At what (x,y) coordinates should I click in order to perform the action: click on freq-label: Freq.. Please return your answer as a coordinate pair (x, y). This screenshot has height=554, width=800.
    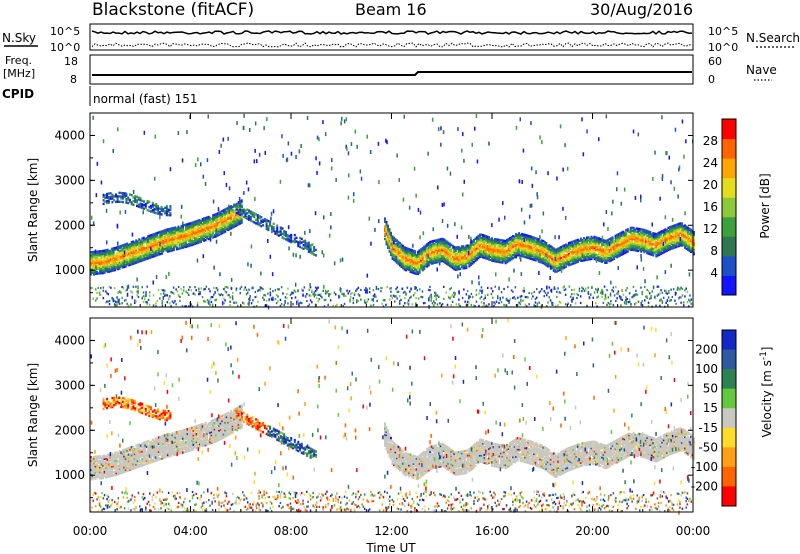
    Looking at the image, I should click on (18, 60).